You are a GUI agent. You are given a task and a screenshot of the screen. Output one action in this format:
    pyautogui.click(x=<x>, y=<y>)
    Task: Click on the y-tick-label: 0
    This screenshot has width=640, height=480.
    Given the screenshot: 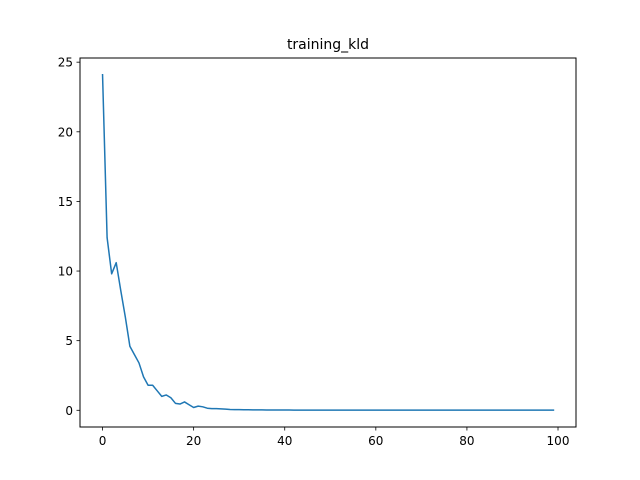 What is the action you would take?
    pyautogui.click(x=69, y=411)
    